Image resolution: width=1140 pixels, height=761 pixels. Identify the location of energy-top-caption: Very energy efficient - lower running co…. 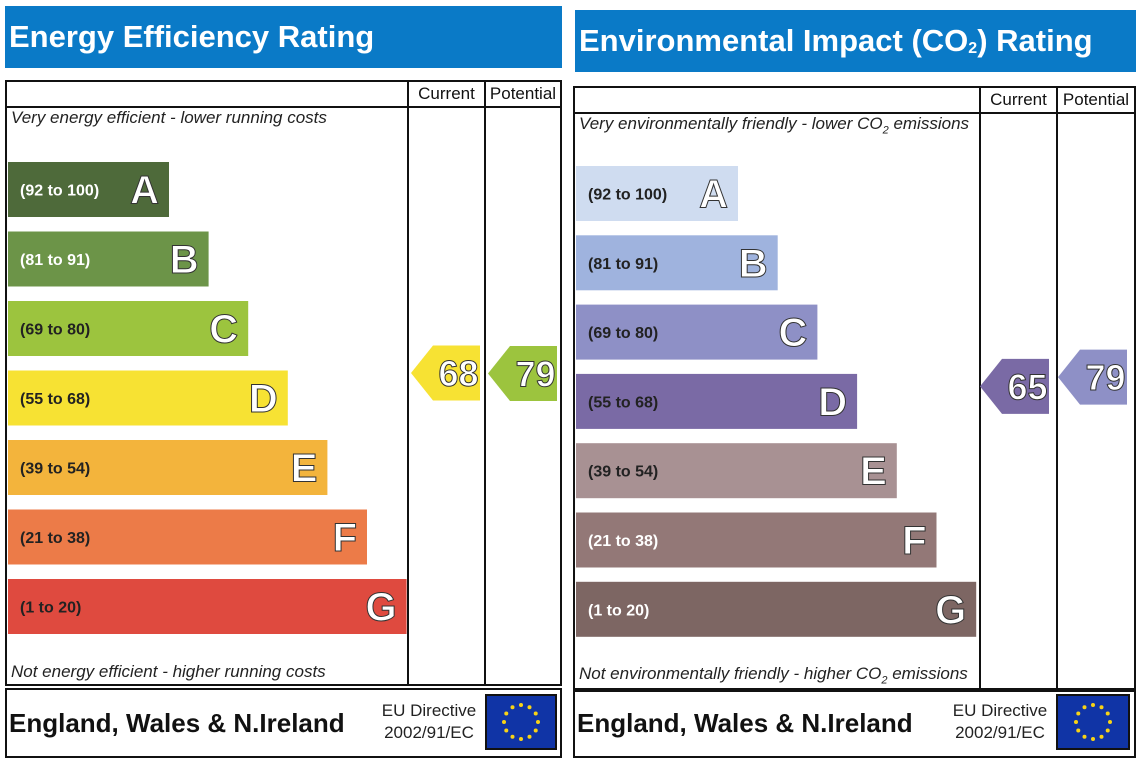
(169, 117).